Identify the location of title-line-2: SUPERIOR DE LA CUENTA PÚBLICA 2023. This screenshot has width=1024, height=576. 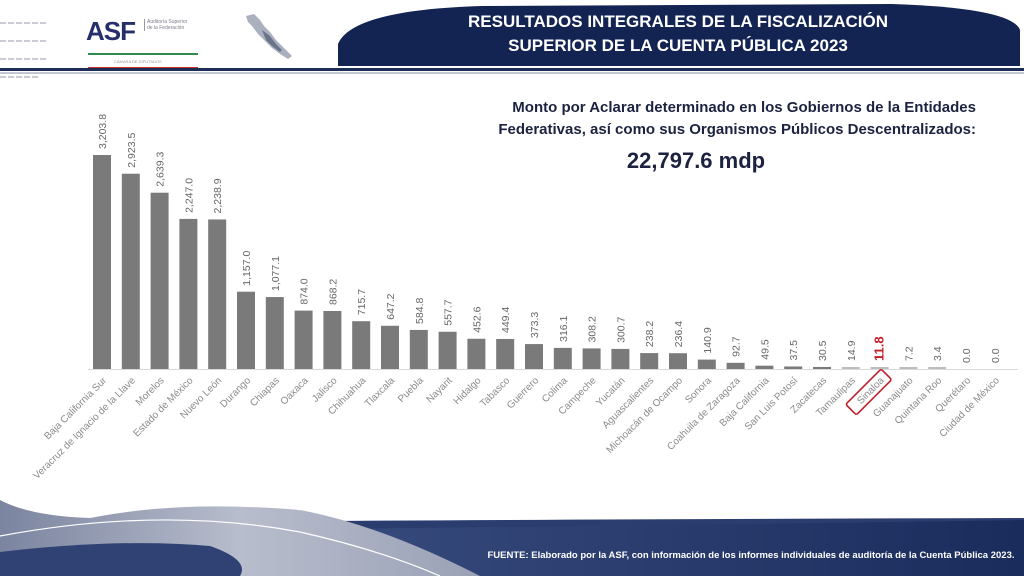
(678, 45).